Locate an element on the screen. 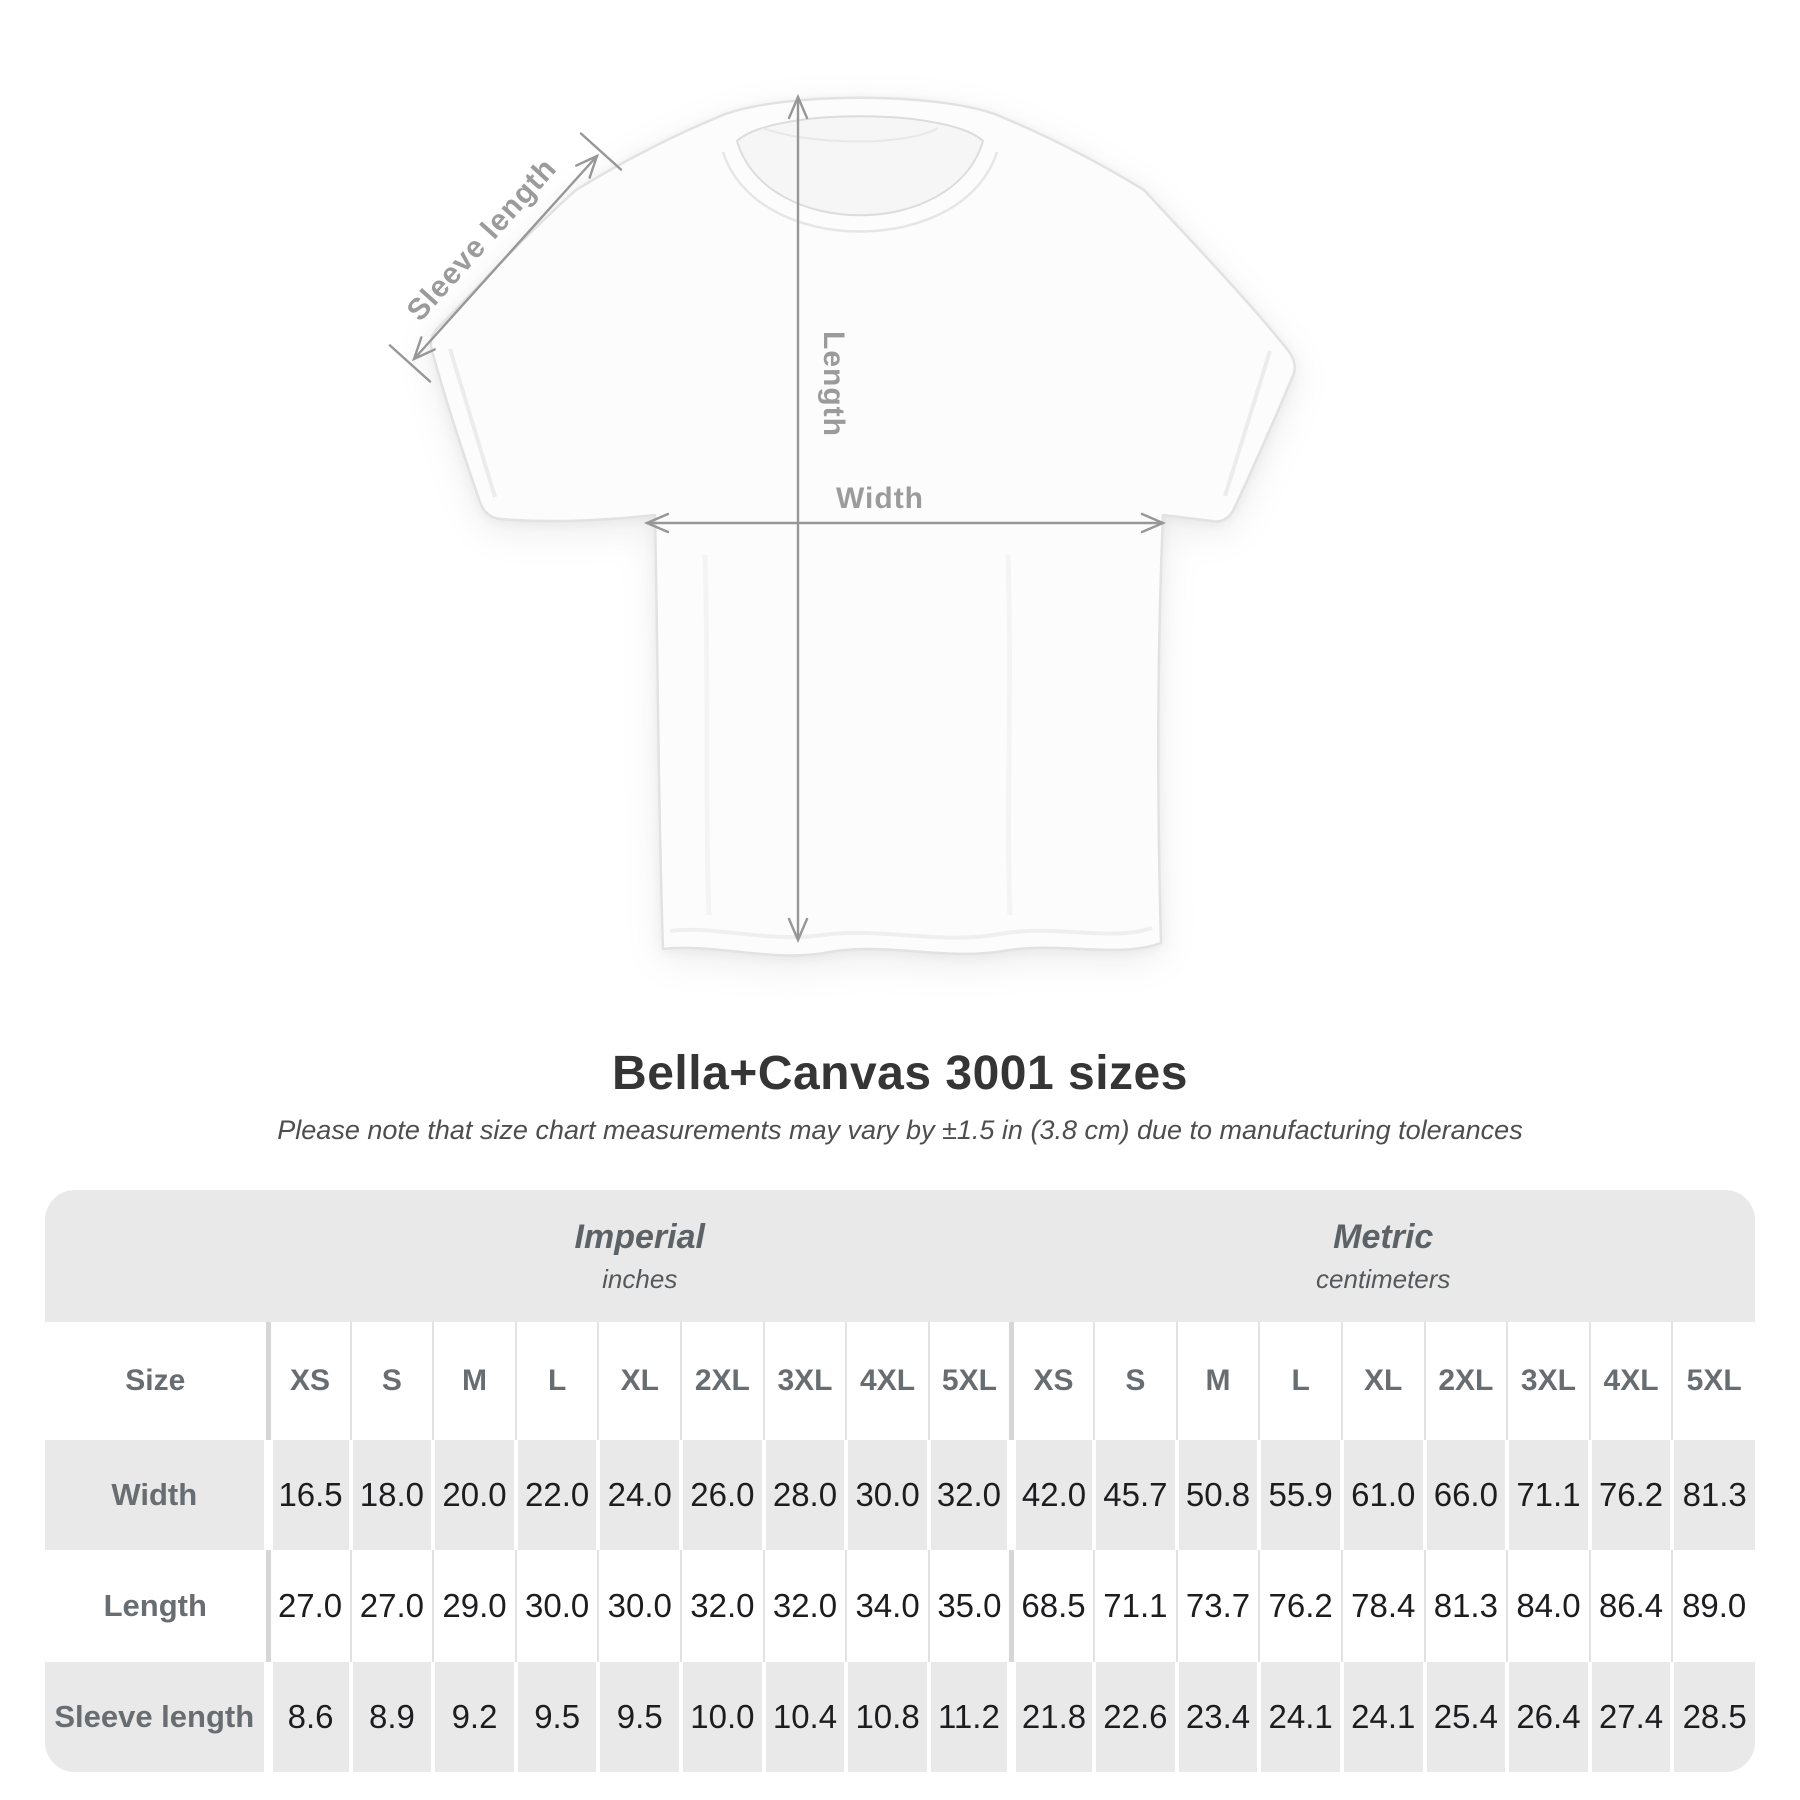 Image resolution: width=1800 pixels, height=1800 pixels. width-arrow is located at coordinates (905, 523).